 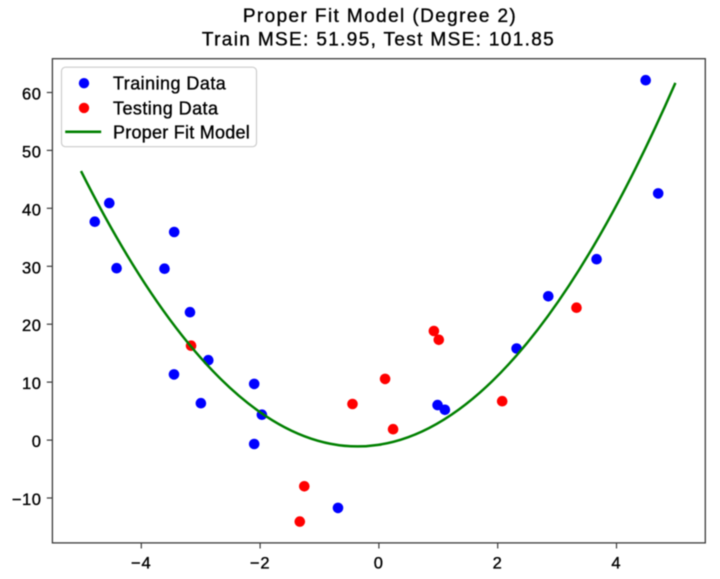 I want to click on svg-text: 30, so click(x=32, y=268).